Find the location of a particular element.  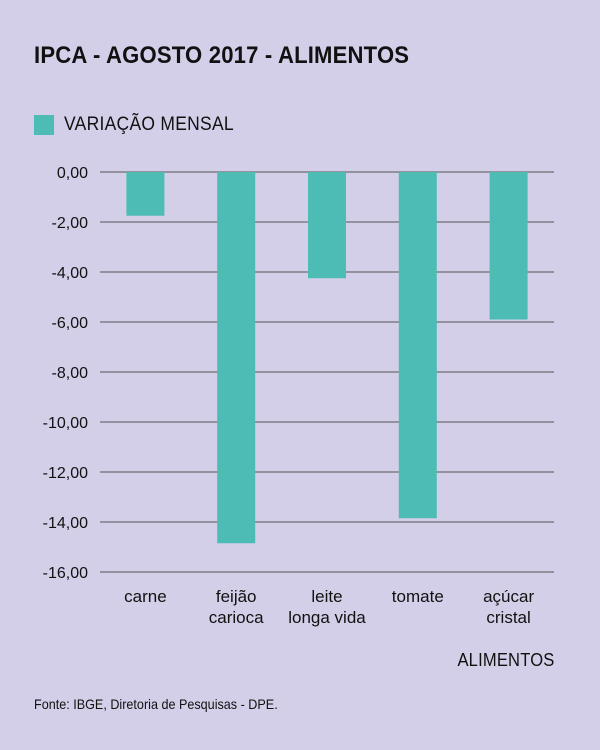

y-tick-label: -8,00 is located at coordinates (70, 373).